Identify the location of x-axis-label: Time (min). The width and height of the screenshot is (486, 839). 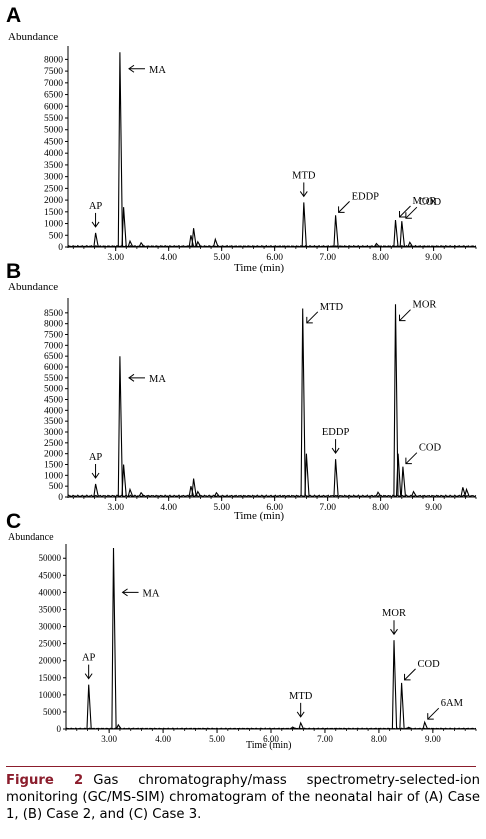
(259, 268).